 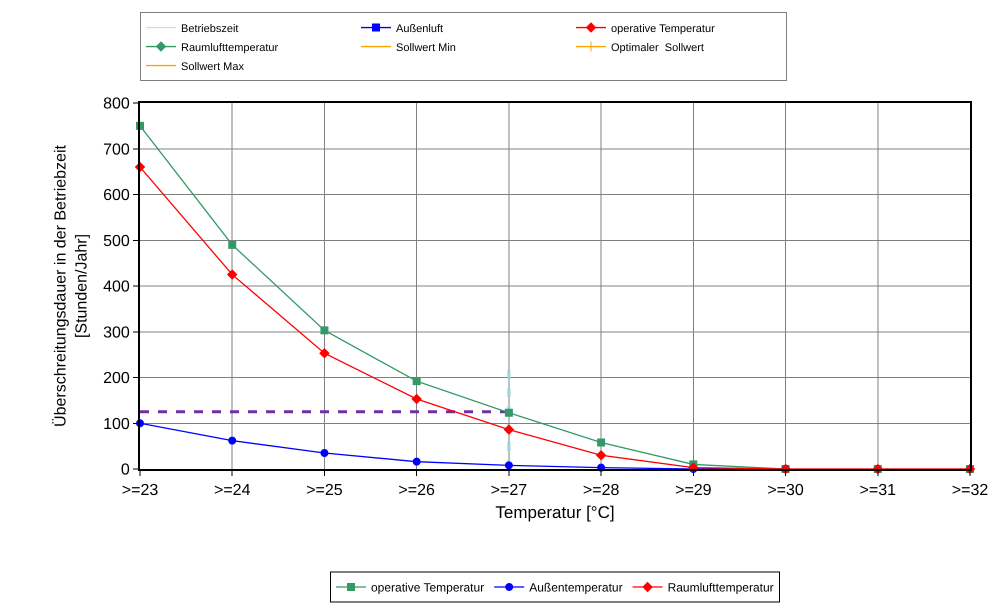 I want to click on x-tick-label: >=31, so click(x=878, y=491).